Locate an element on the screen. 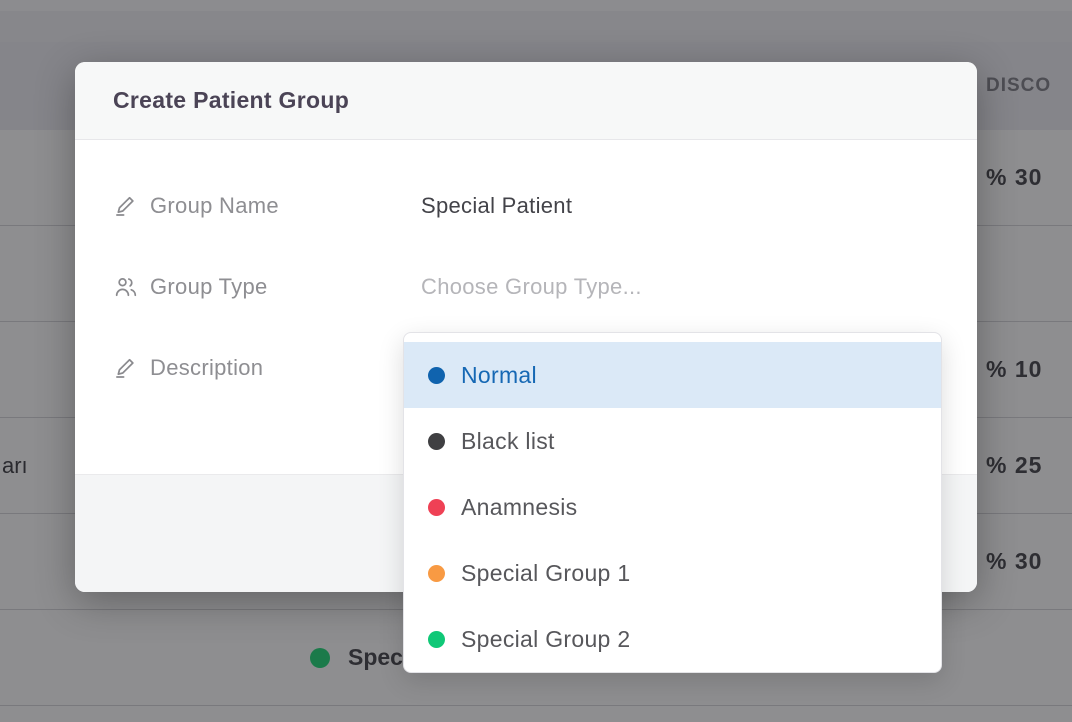  option-label: Normal is located at coordinates (499, 374).